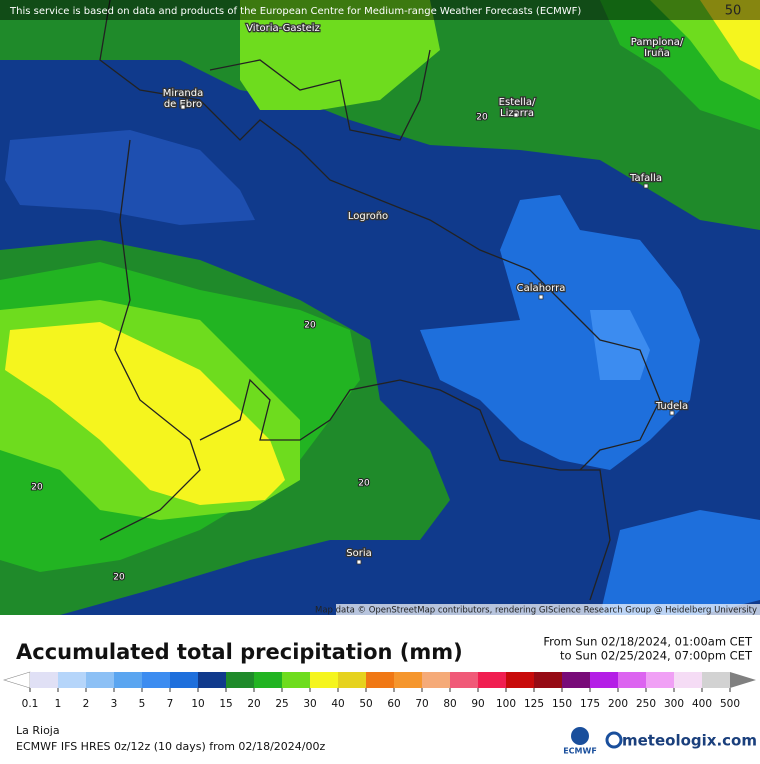  What do you see at coordinates (358, 553) in the screenshot?
I see `city-label: Soria` at bounding box center [358, 553].